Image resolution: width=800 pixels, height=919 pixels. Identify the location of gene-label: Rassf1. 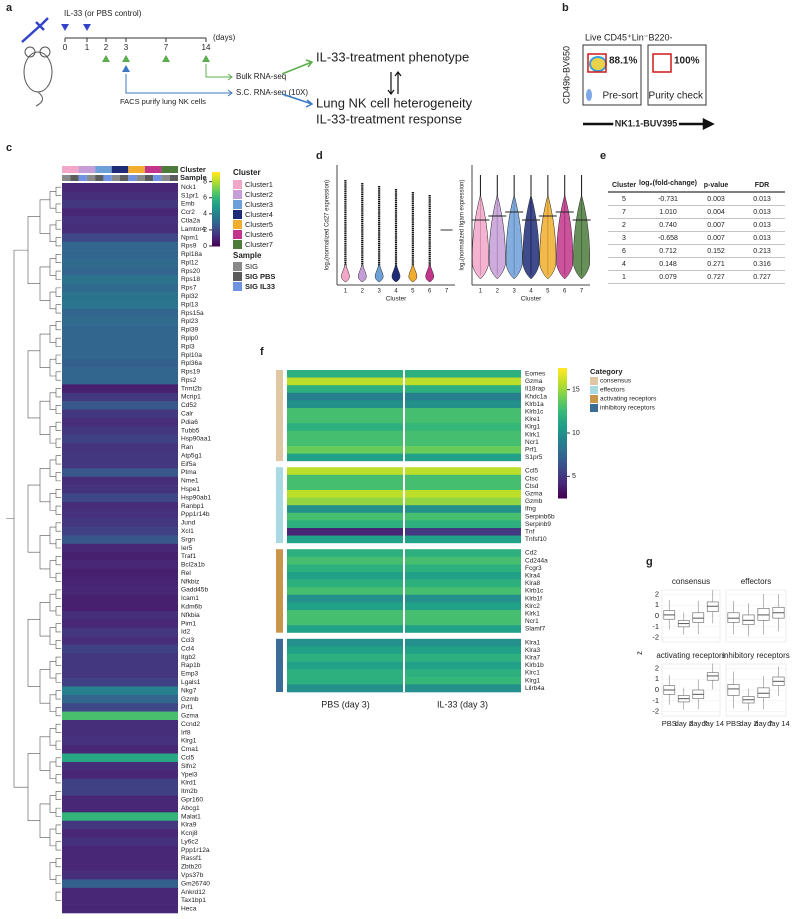
(191, 858).